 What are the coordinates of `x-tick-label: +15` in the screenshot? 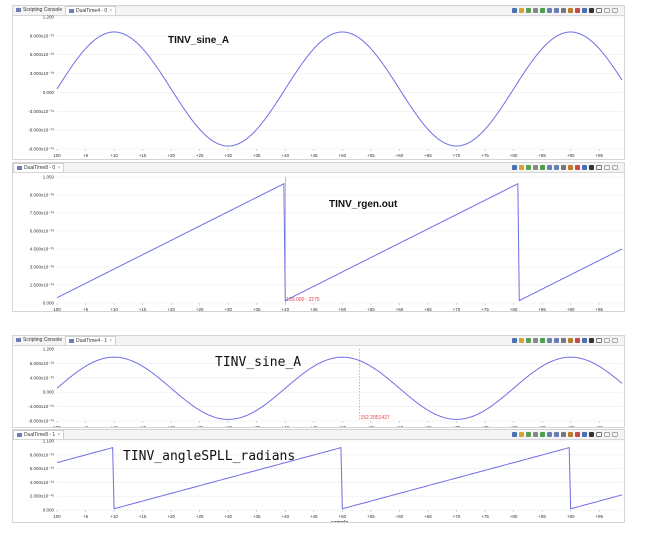 It's located at (143, 155).